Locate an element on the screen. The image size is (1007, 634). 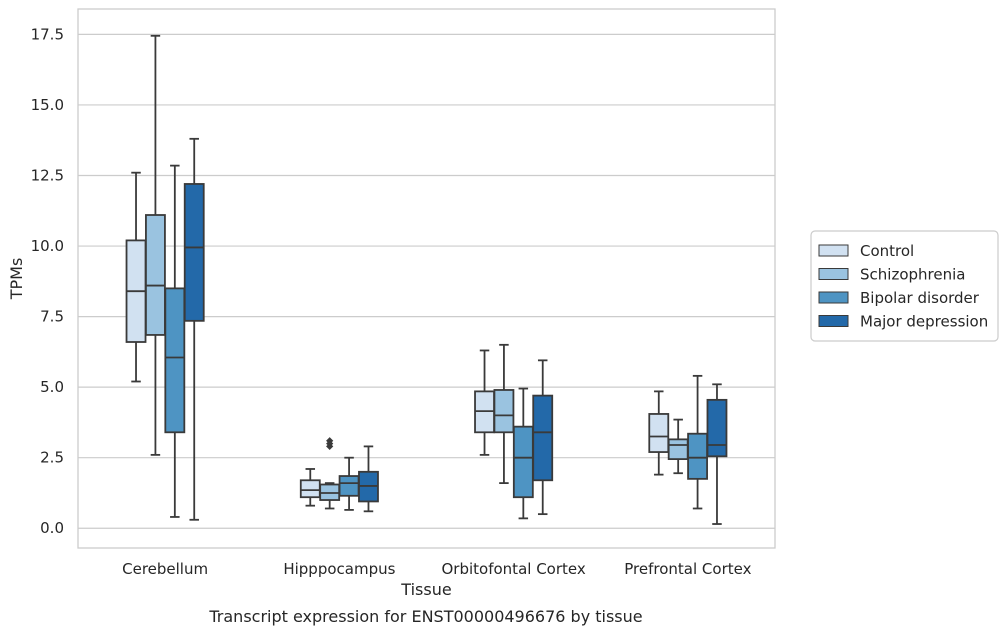
y-tick-label: 7.5 is located at coordinates (52, 317).